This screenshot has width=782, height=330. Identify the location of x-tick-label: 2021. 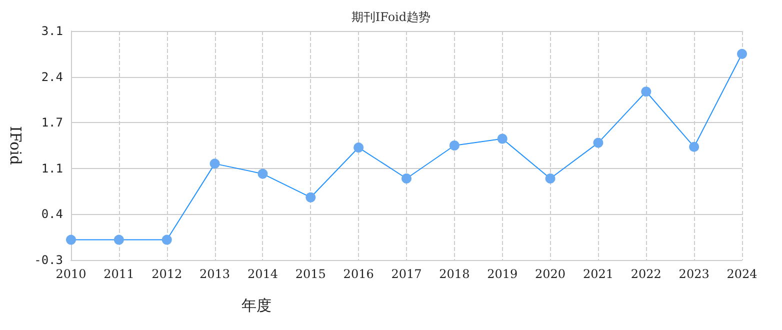
(598, 274).